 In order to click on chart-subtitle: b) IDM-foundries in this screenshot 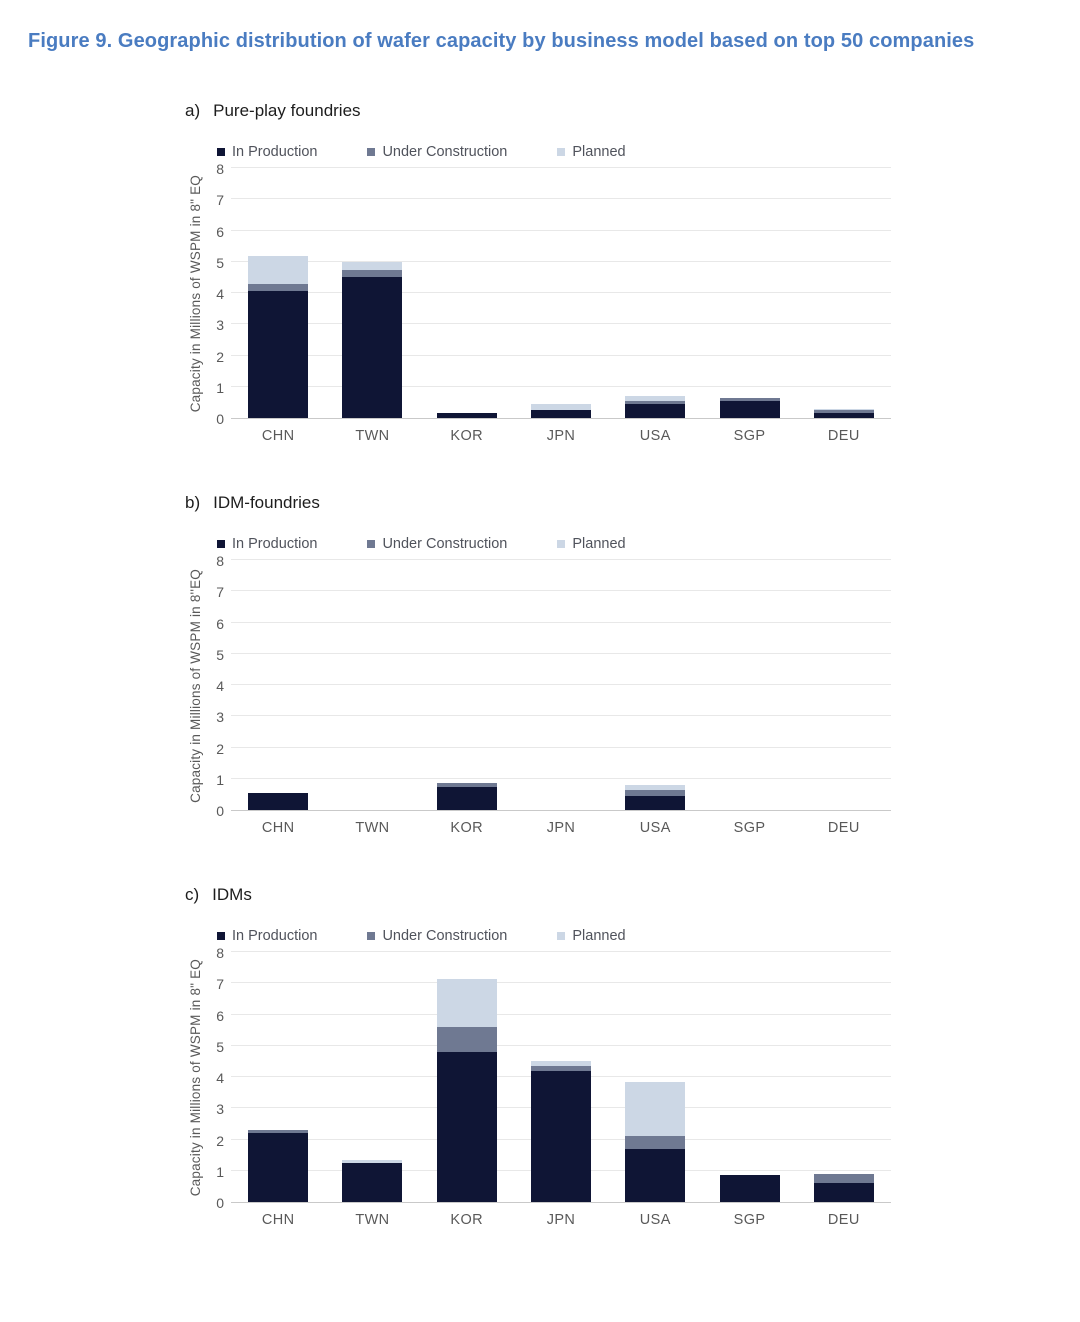, I will do `click(543, 503)`.